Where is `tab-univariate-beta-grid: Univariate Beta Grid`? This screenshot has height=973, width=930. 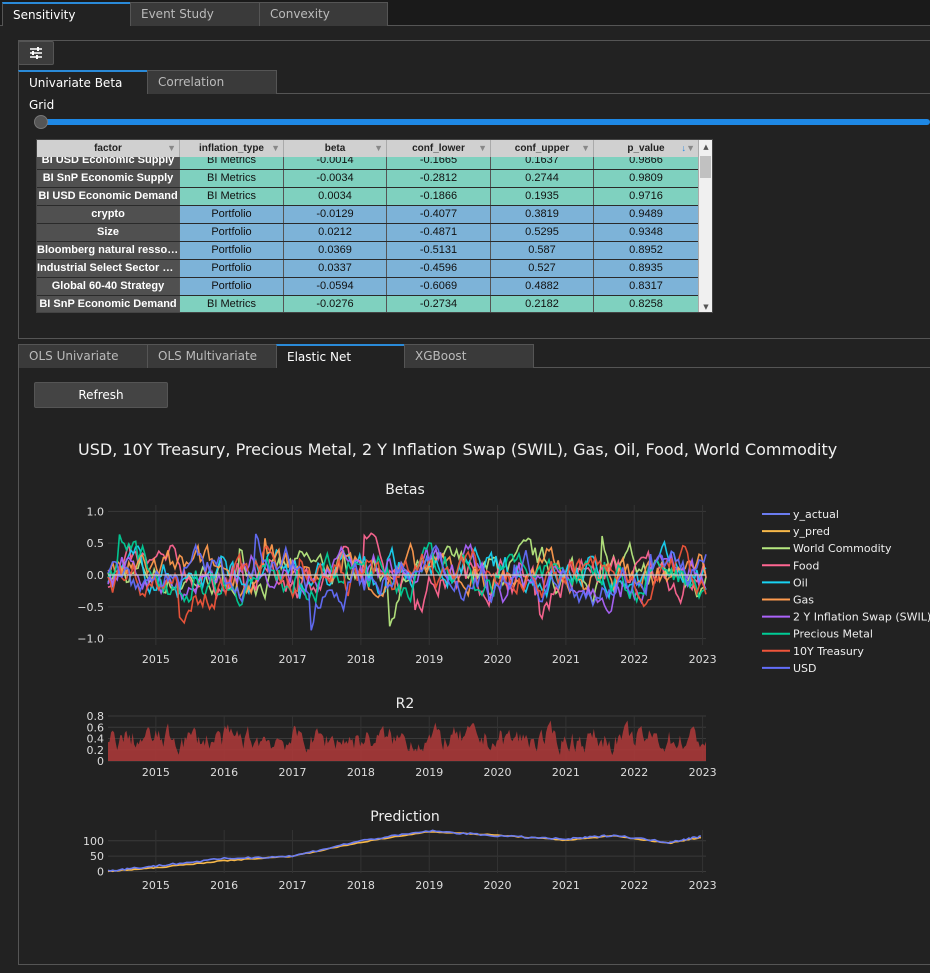
tab-univariate-beta-grid: Univariate Beta Grid is located at coordinates (83, 91).